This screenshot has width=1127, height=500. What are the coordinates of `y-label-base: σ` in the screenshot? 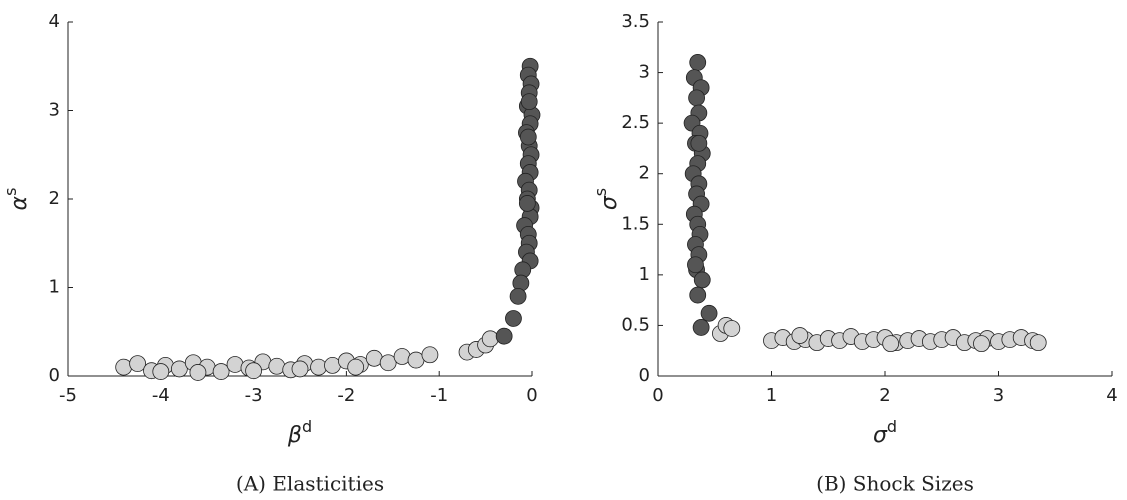 It's located at (609, 202).